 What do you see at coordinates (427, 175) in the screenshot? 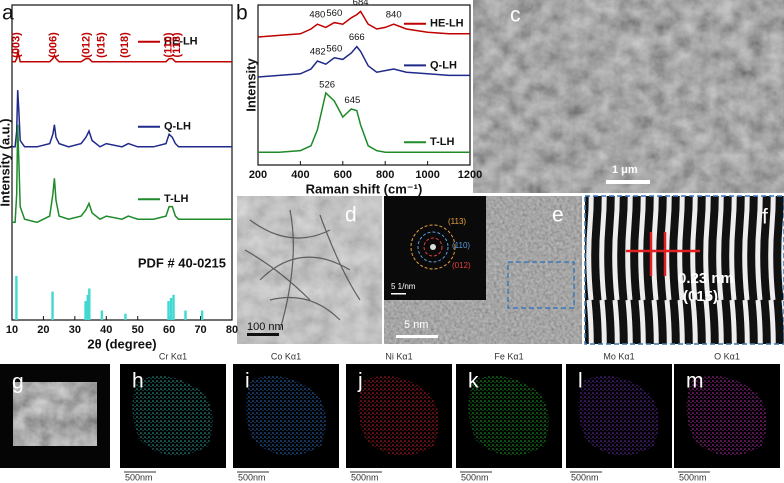
I see `x-tick-label: 1000` at bounding box center [427, 175].